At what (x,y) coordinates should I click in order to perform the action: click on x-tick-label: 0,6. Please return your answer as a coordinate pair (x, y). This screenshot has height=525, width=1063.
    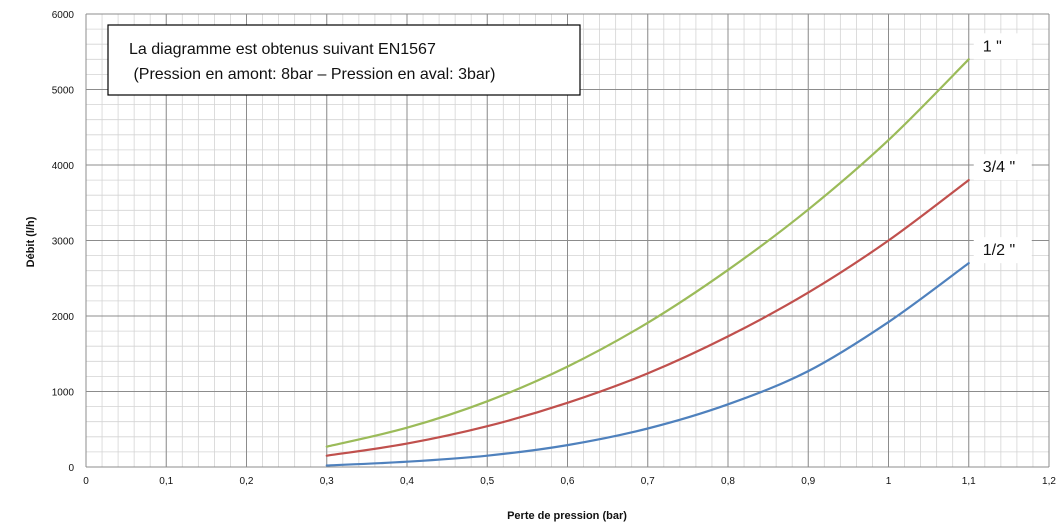
    Looking at the image, I should click on (568, 481).